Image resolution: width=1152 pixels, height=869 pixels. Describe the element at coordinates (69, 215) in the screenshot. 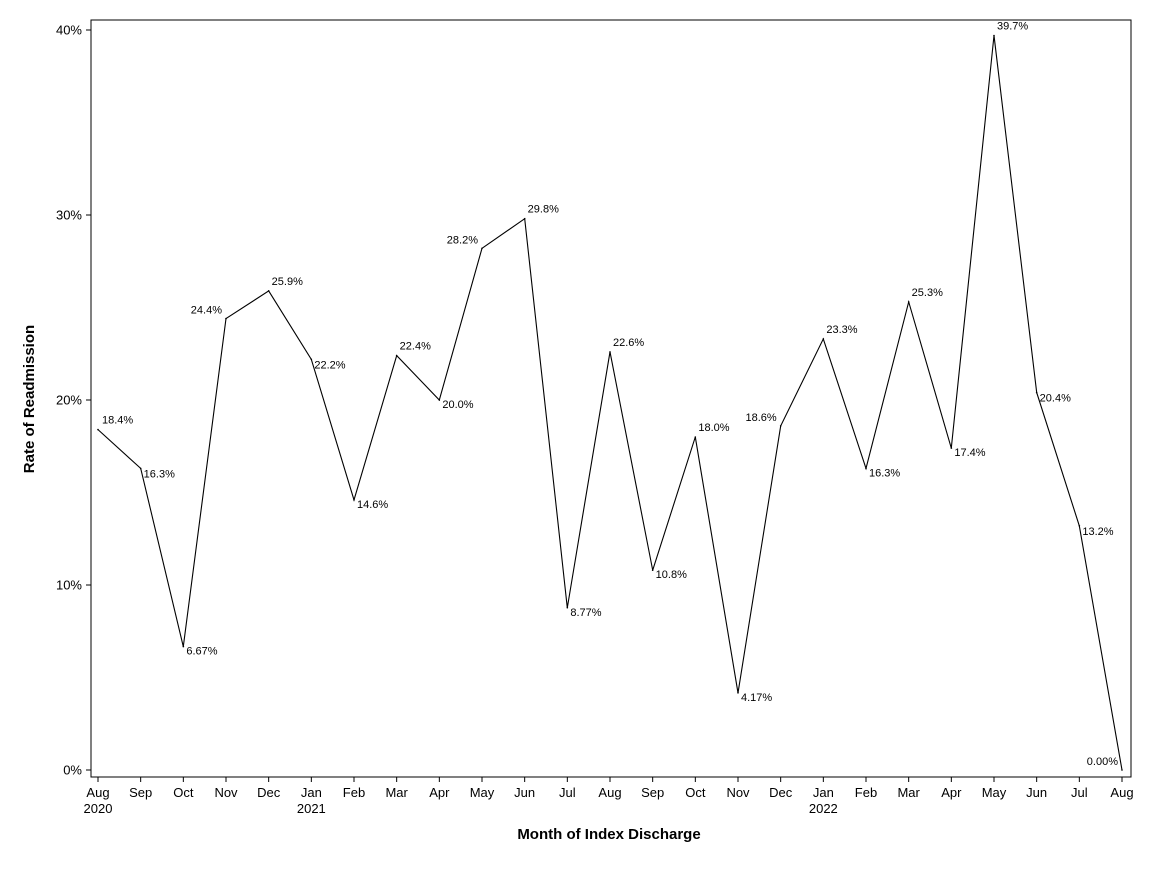

I see `y-tick-label: 30%` at that location.